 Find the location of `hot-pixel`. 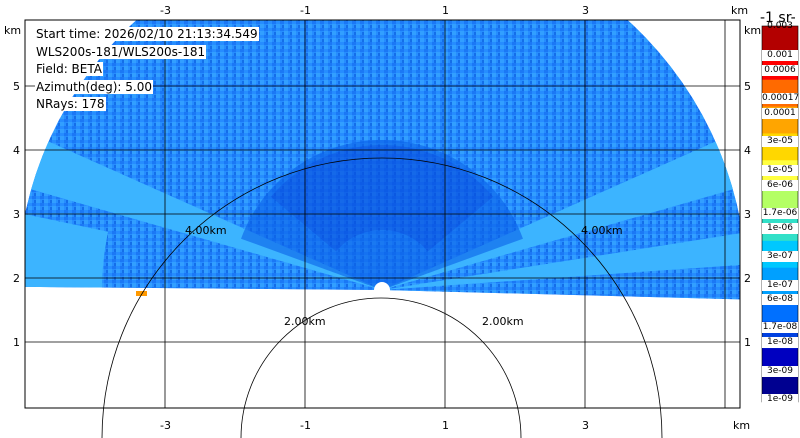

hot-pixel is located at coordinates (141, 293).